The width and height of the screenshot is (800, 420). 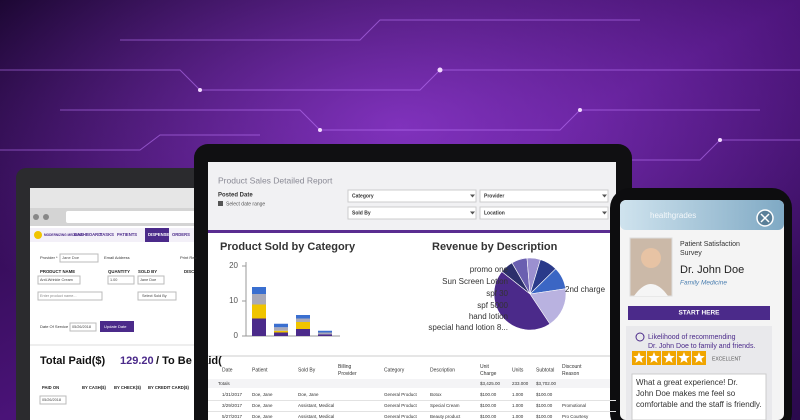 I want to click on label: Total Paid($), so click(x=73, y=361).